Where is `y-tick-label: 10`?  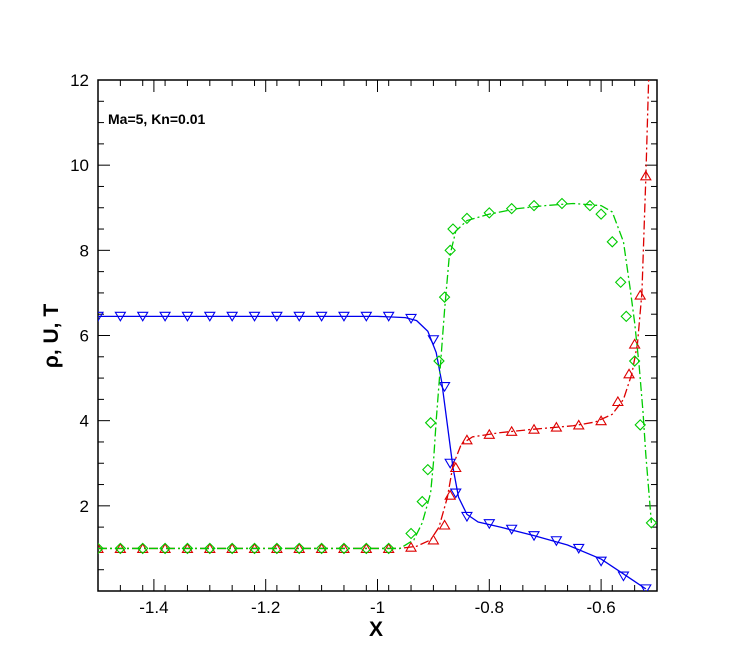 y-tick-label: 10 is located at coordinates (79, 165).